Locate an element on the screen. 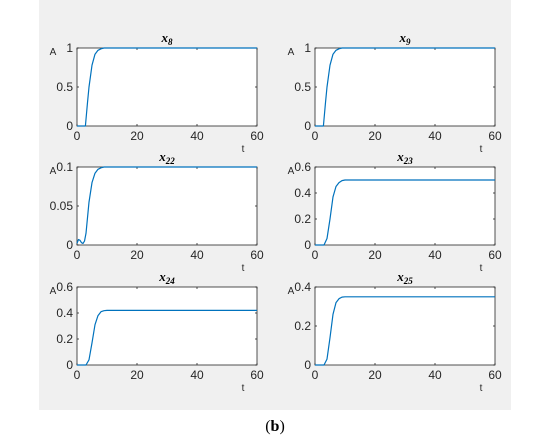 The image size is (550, 446). subplot-2: 0 20 40 60 0 0.5 1At x9 is located at coordinates (395, 92).